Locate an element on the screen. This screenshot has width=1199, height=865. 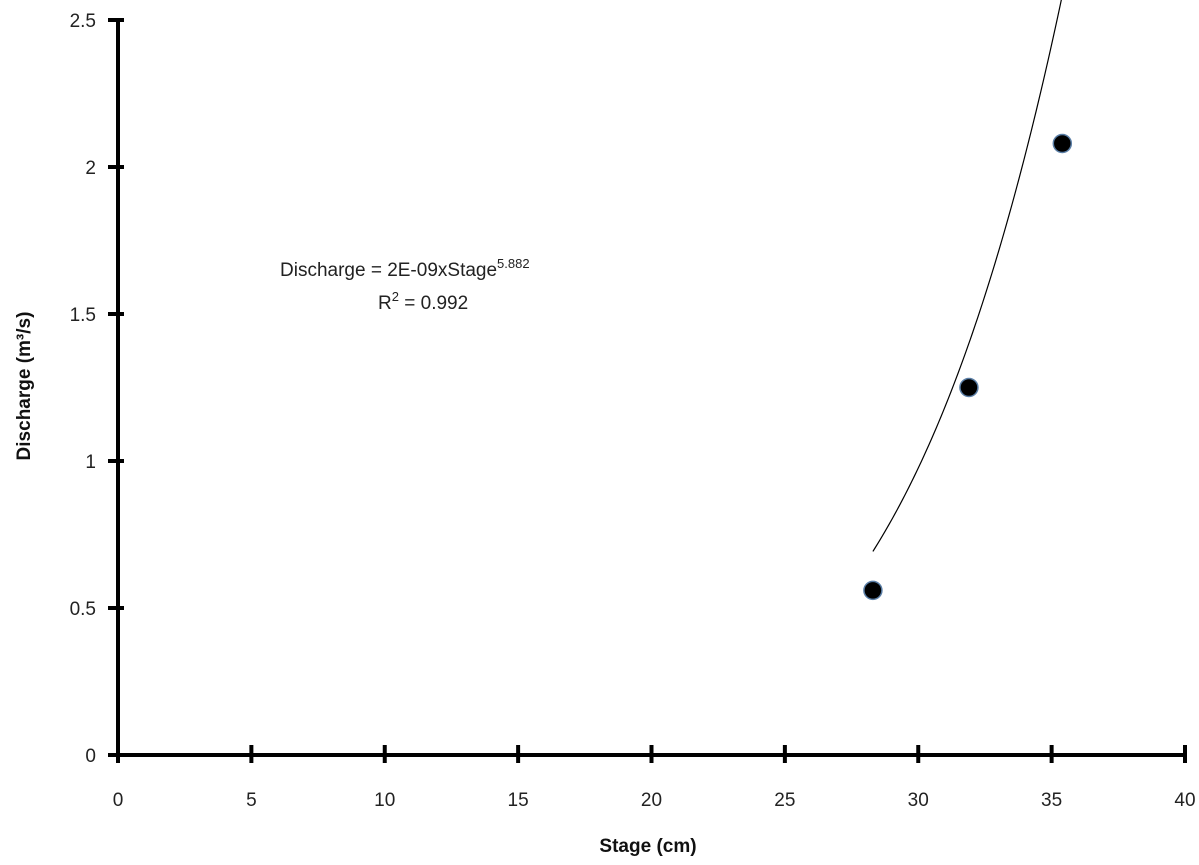
x-tick-label: 35 is located at coordinates (1051, 800).